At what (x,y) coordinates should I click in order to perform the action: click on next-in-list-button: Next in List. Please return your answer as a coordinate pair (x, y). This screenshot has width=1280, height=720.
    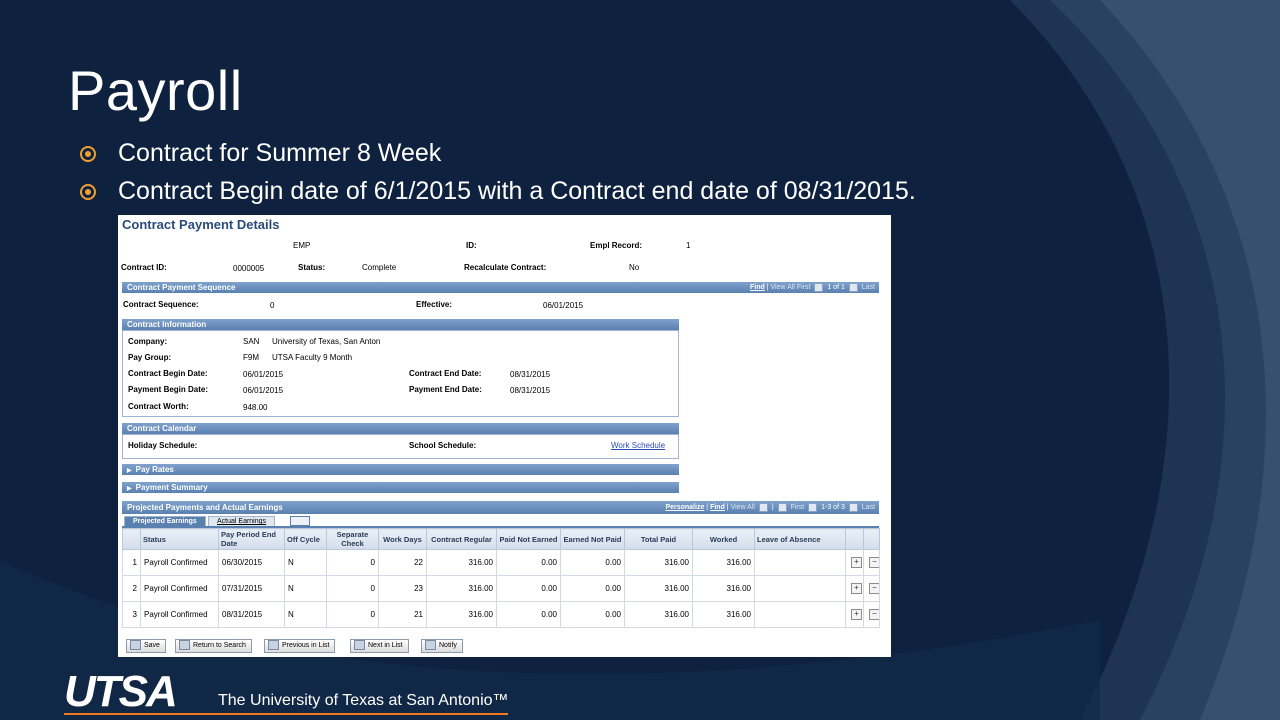
    Looking at the image, I should click on (379, 646).